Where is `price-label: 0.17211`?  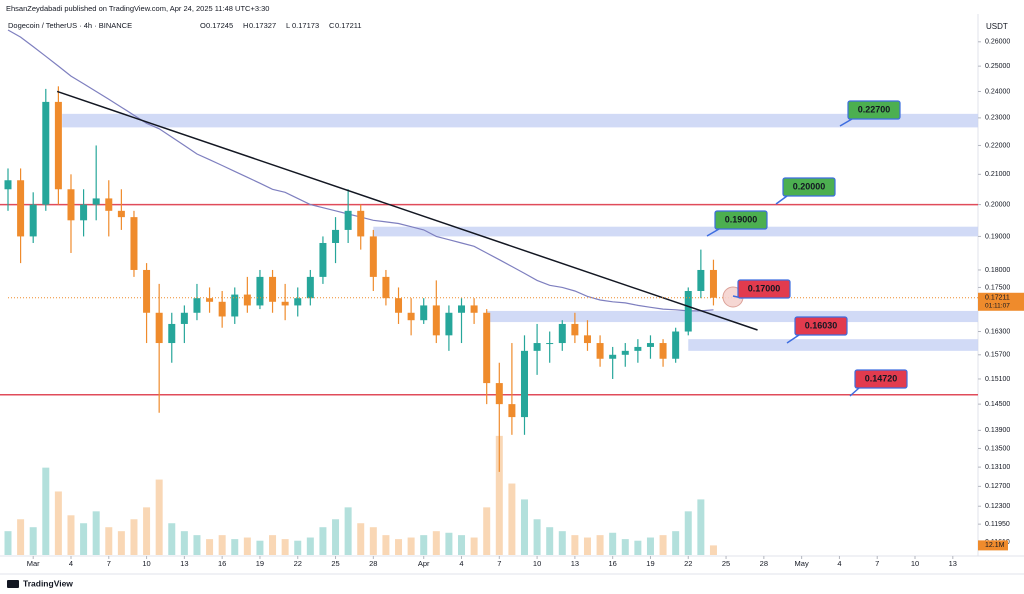 price-label: 0.17211 is located at coordinates (997, 298).